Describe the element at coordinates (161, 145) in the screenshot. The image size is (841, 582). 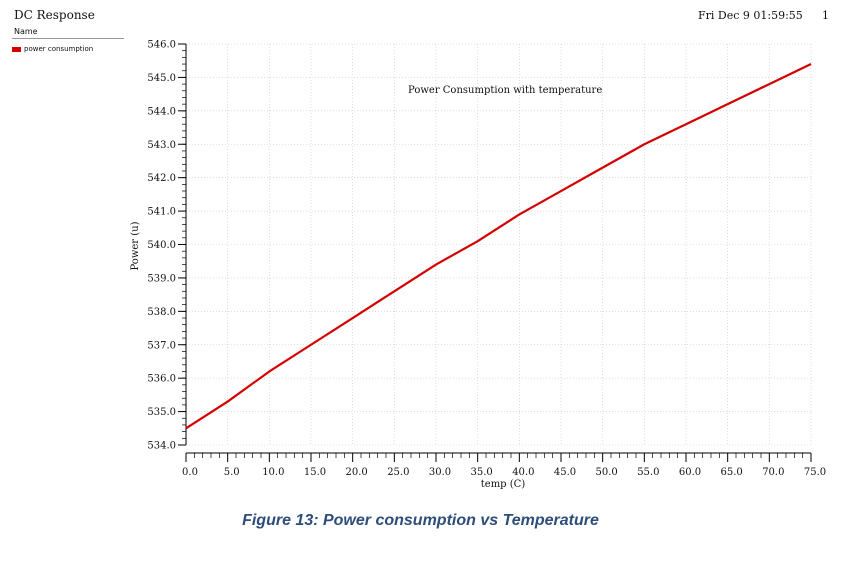
I see `y-tick-label: 543.0` at that location.